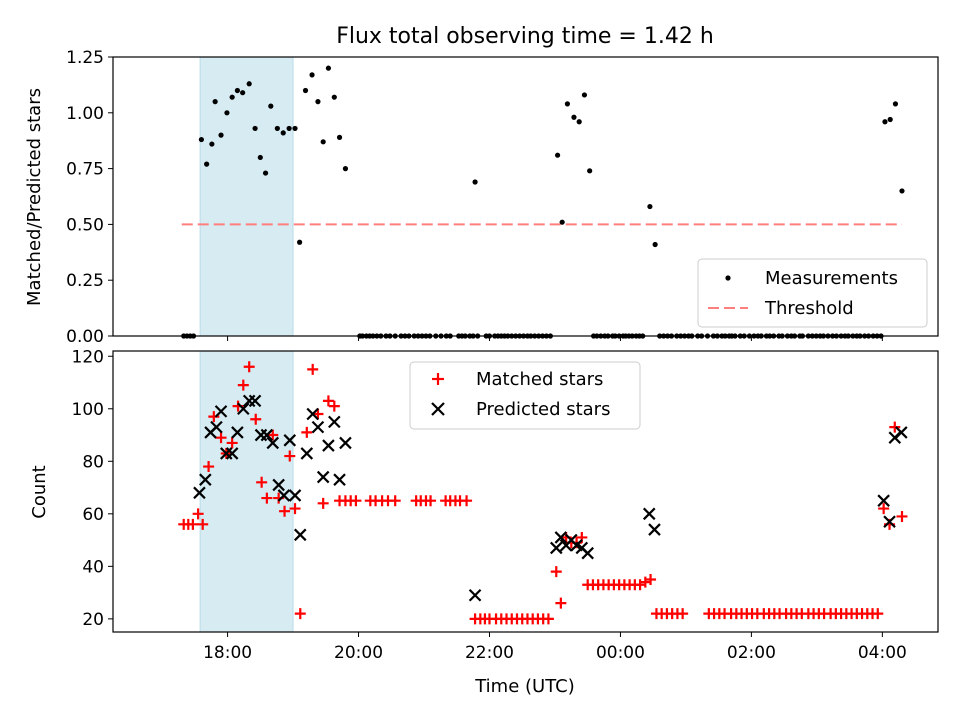 The image size is (960, 724). What do you see at coordinates (539, 379) in the screenshot?
I see `legend-matched-label: Matched stars` at bounding box center [539, 379].